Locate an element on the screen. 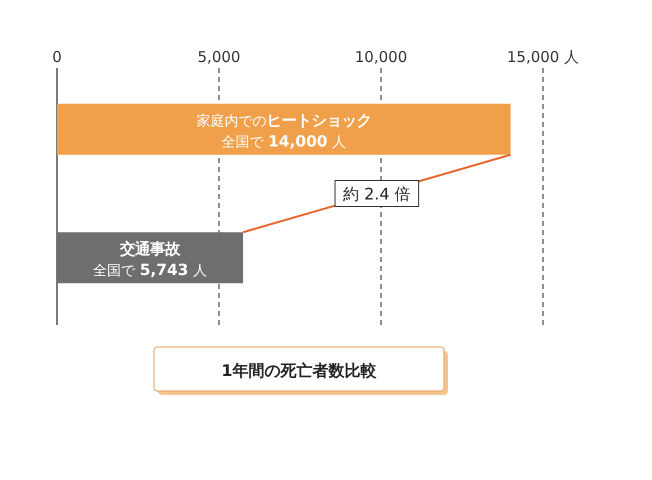  x-tick-label: 10,000 is located at coordinates (381, 57).